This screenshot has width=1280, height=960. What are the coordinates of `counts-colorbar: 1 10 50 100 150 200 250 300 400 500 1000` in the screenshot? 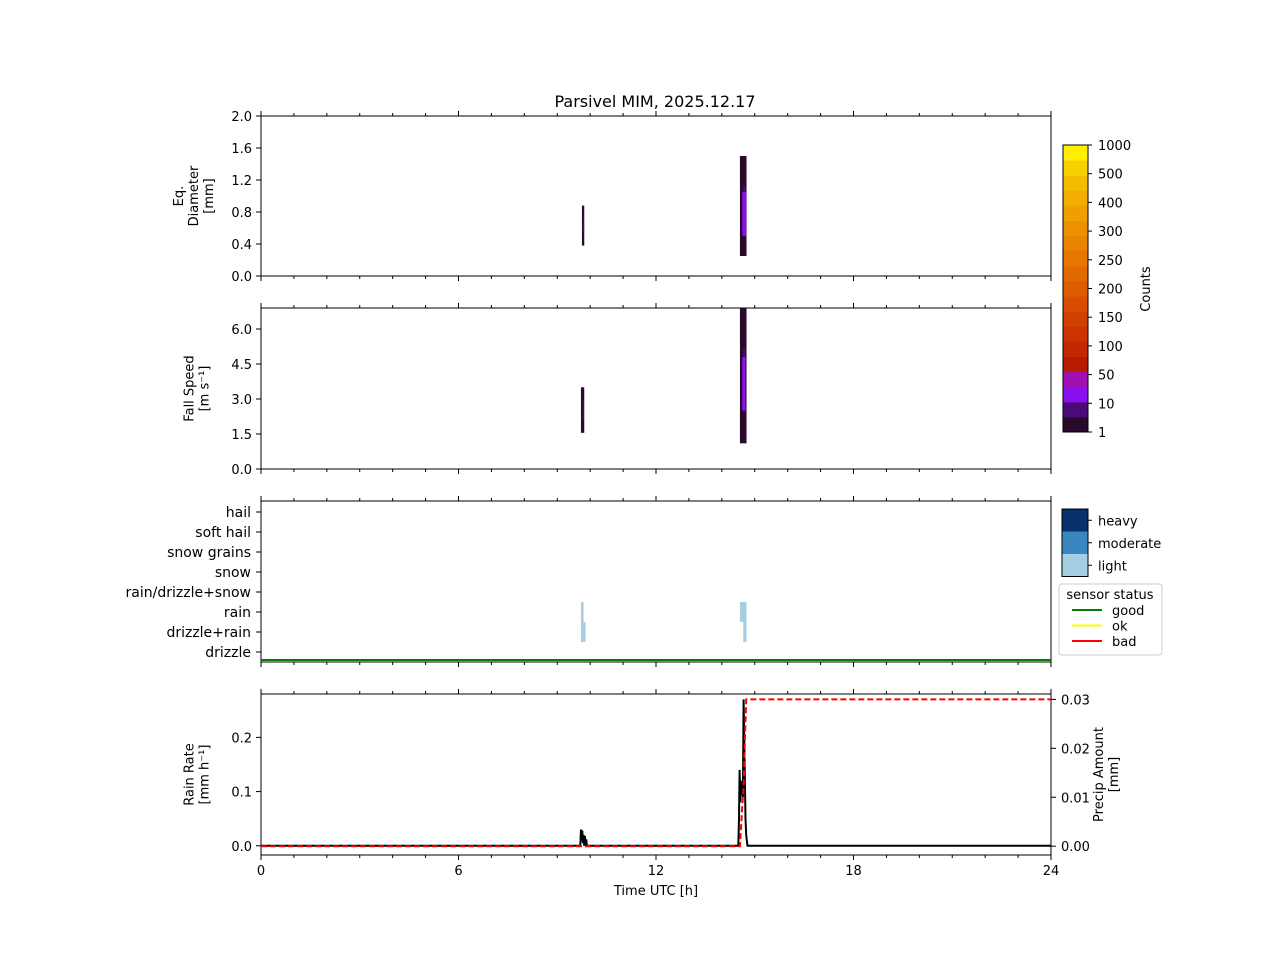 It's located at (1096, 290).